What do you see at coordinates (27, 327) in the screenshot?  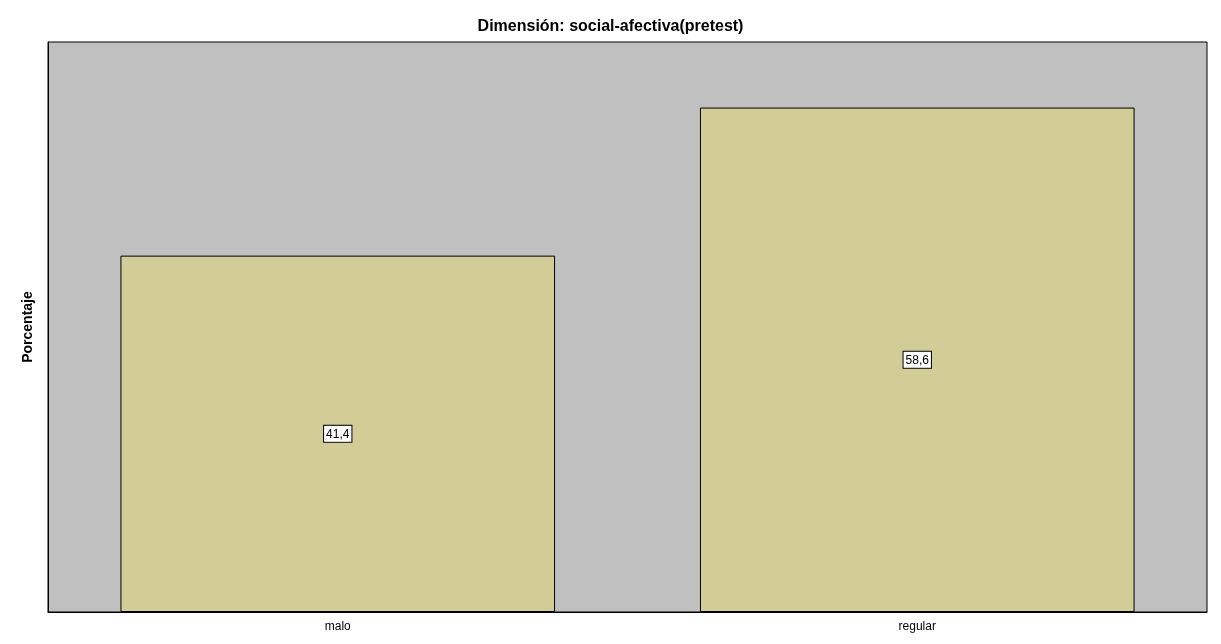 I see `y-axis-title: Porcentaje` at bounding box center [27, 327].